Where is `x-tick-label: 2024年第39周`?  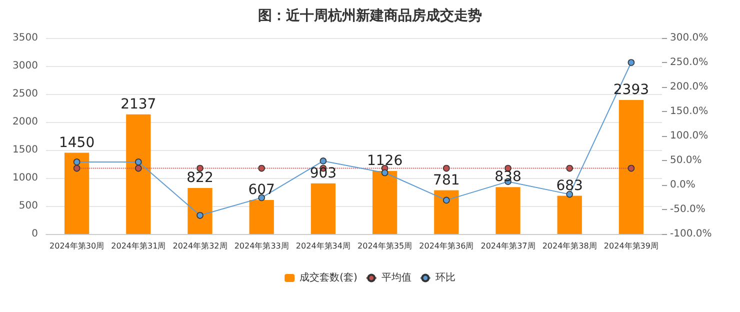
x-tick-label: 2024年第39周 is located at coordinates (631, 246).